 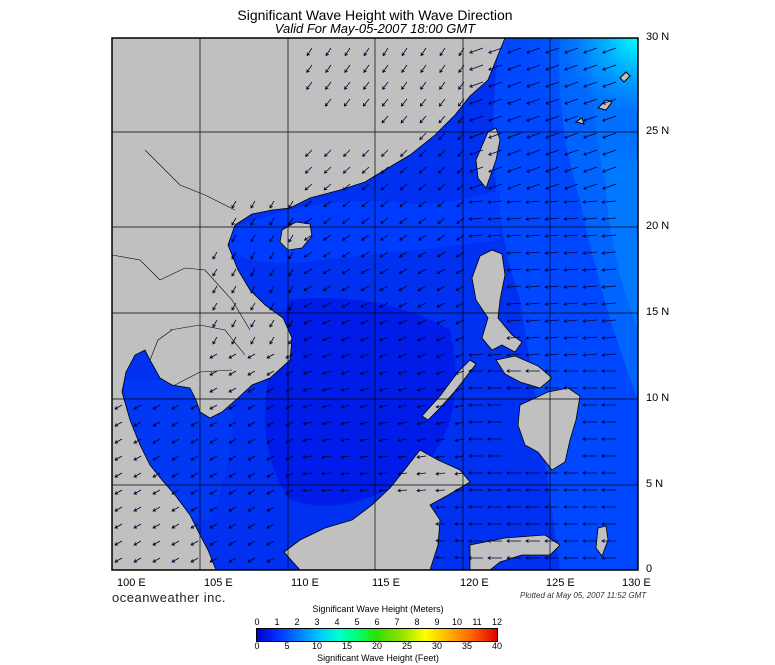 What do you see at coordinates (583, 595) in the screenshot?
I see `plotted-timestamp: Plotted at May 05, 2007 11:52 GMT` at bounding box center [583, 595].